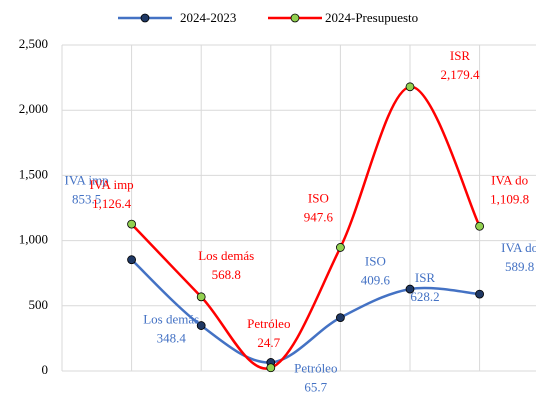  Describe the element at coordinates (112, 203) in the screenshot. I see `data-label: 1,126.4` at that location.